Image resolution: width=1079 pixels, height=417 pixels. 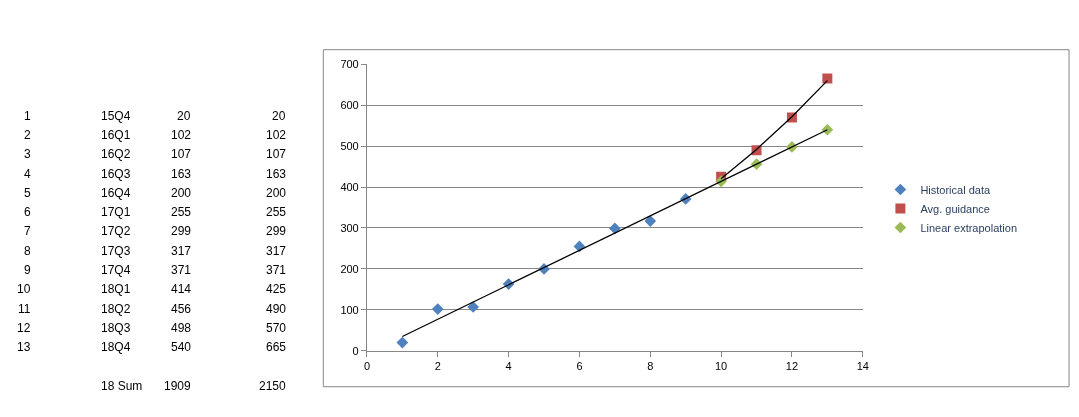 What do you see at coordinates (24, 309) in the screenshot?
I see `text: 11` at bounding box center [24, 309].